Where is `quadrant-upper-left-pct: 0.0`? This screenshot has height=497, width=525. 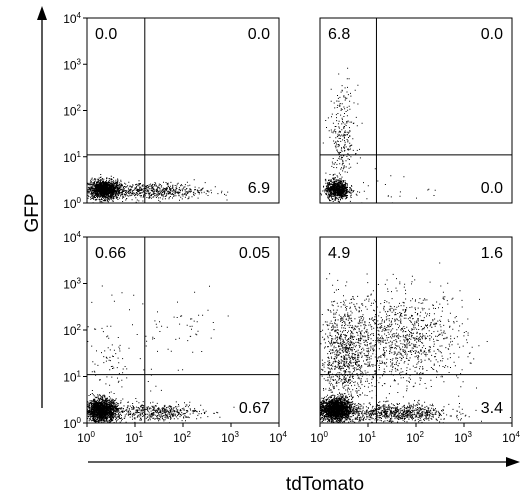
quadrant-upper-left-pct: 0.0 is located at coordinates (106, 34).